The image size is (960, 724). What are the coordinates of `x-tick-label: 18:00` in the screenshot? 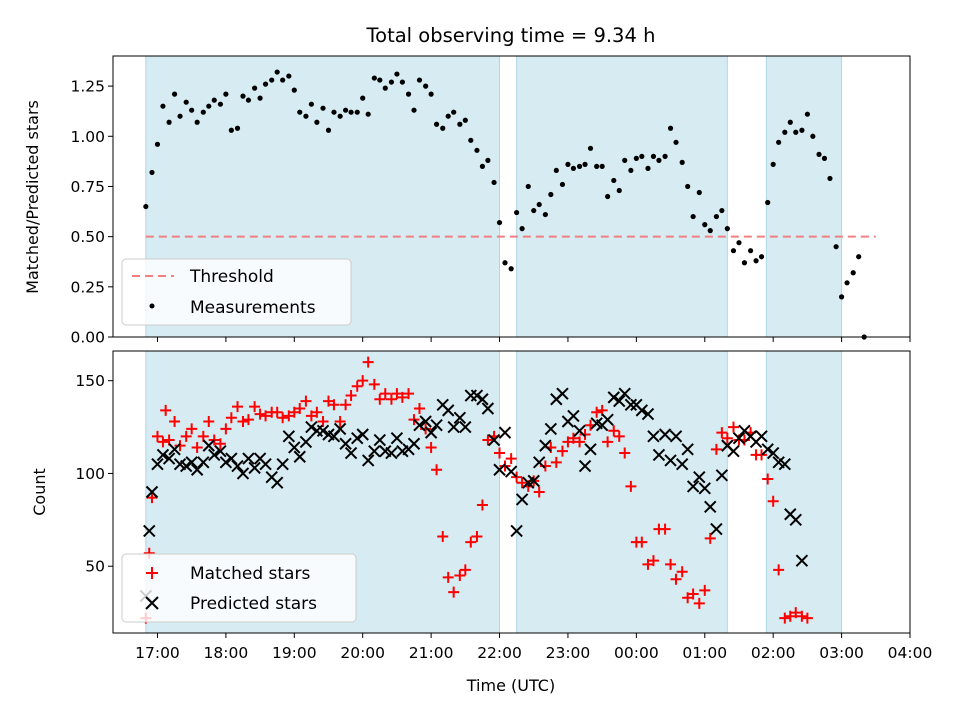 It's located at (226, 653).